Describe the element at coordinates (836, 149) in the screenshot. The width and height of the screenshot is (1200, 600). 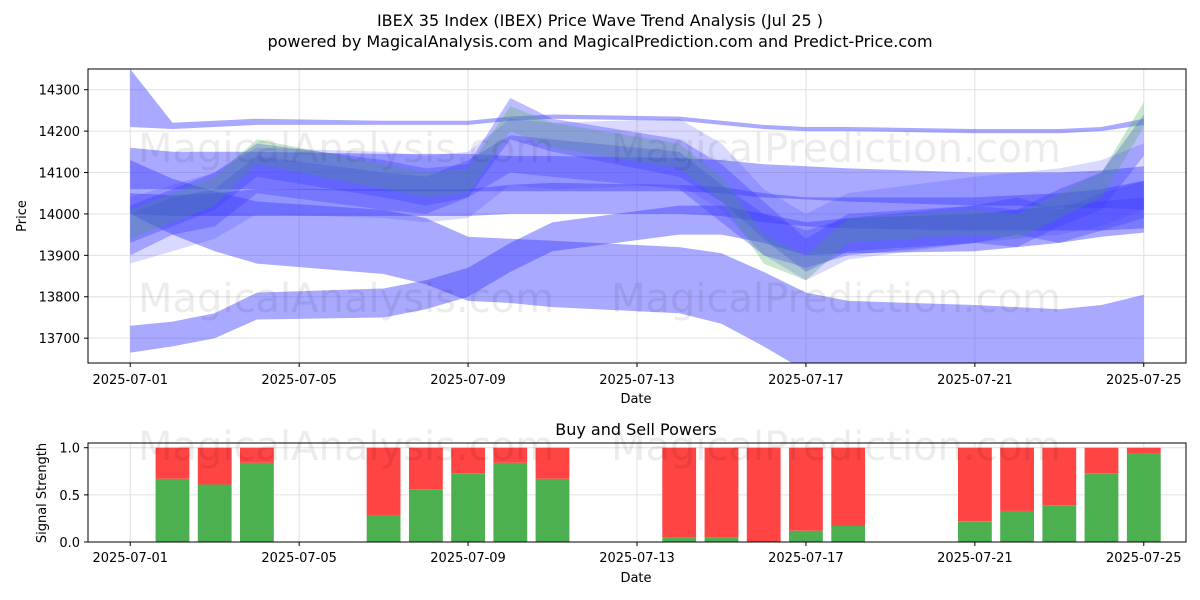
I see `watermark-prediction: MagicalPrediction.com` at that location.